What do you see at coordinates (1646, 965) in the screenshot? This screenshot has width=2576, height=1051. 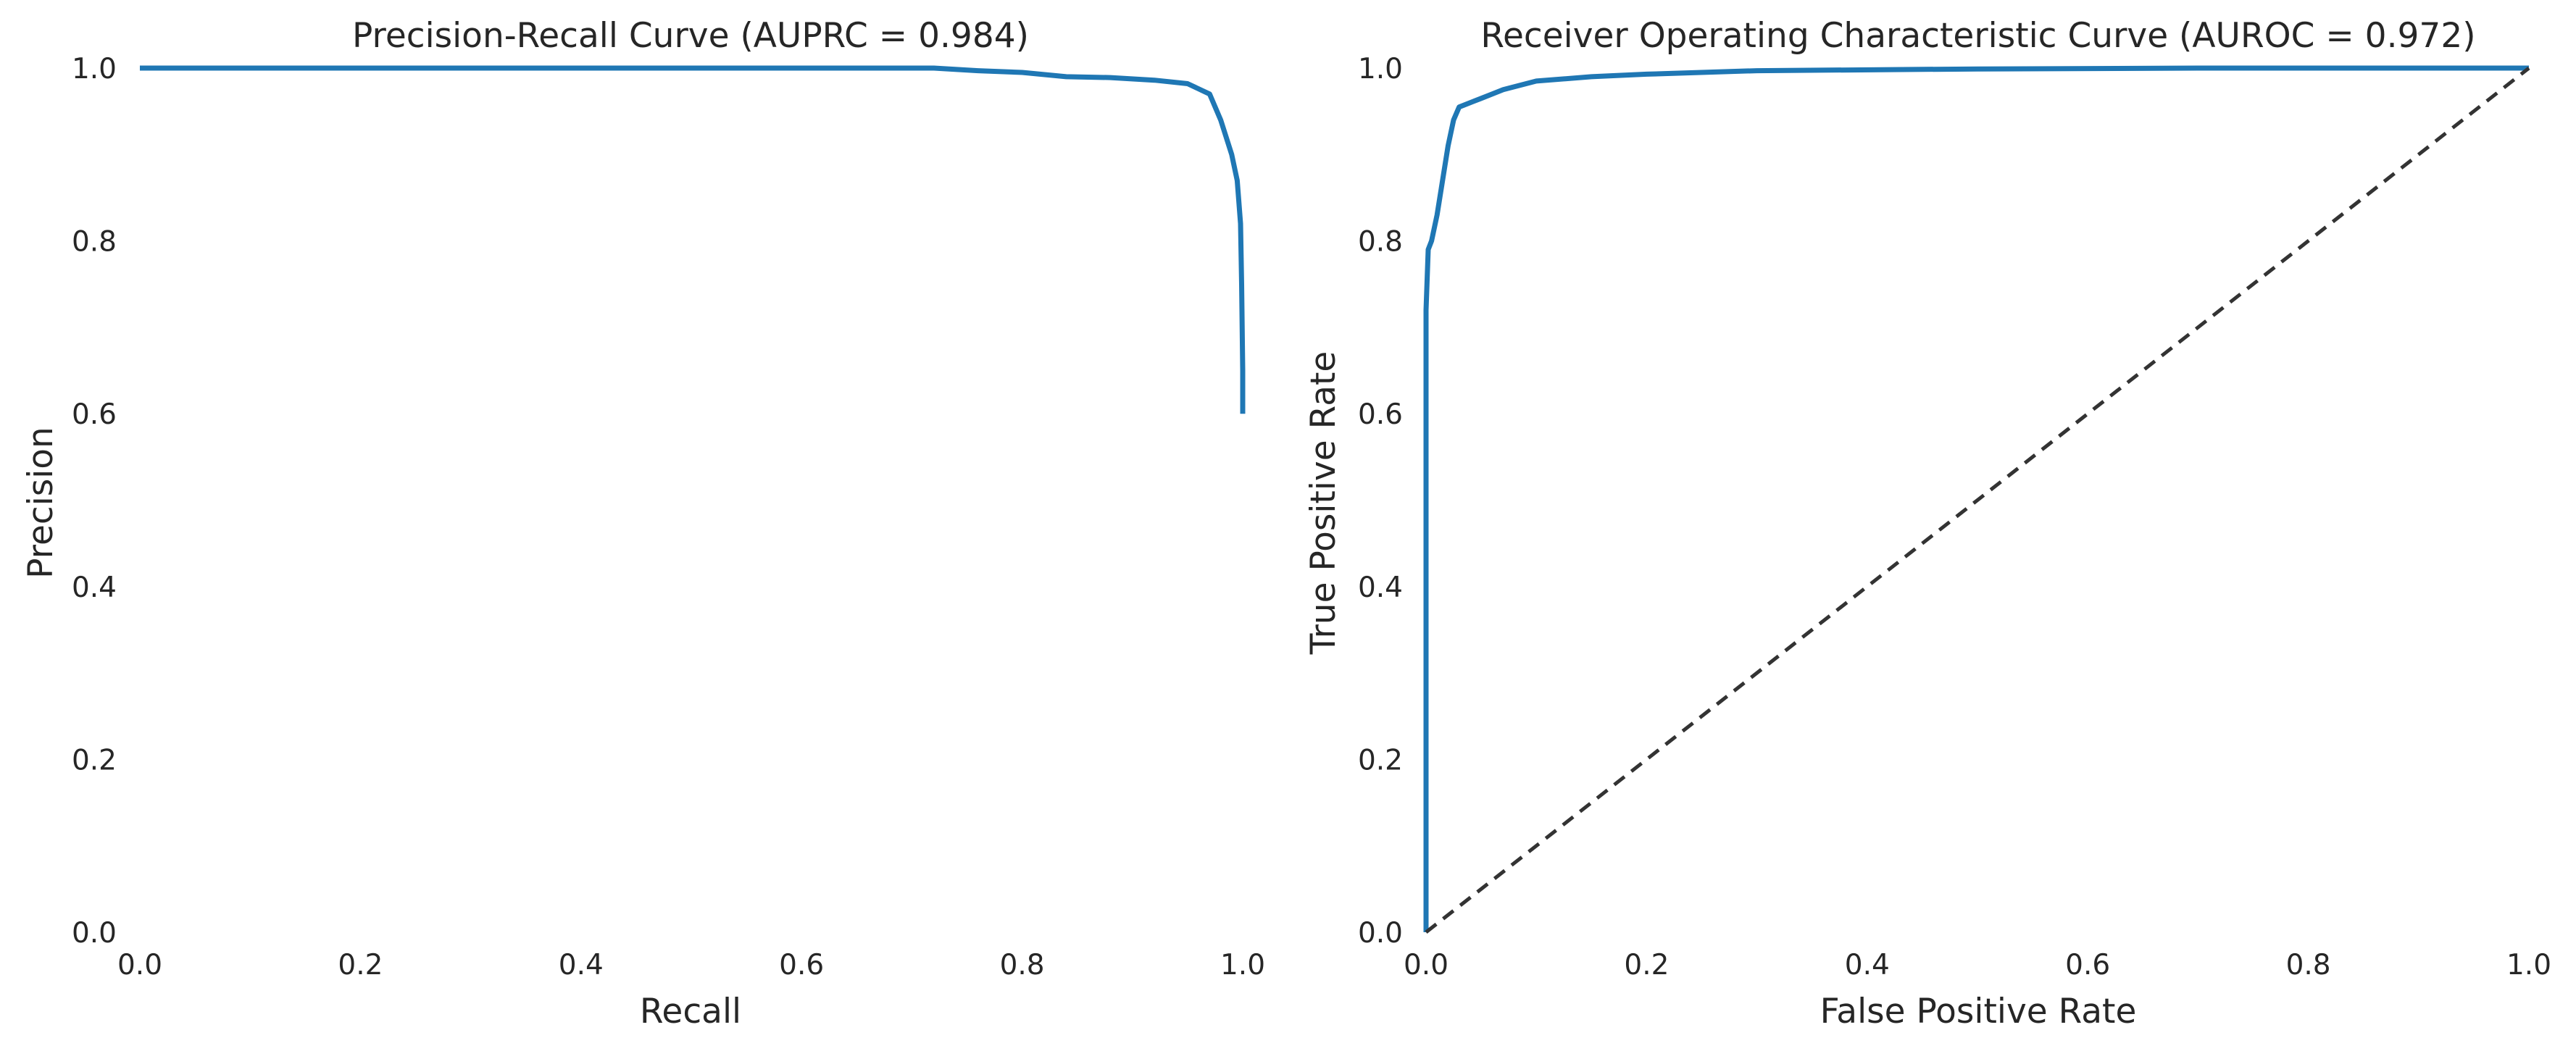 I see `roc-x-tick-label: 0.2` at bounding box center [1646, 965].